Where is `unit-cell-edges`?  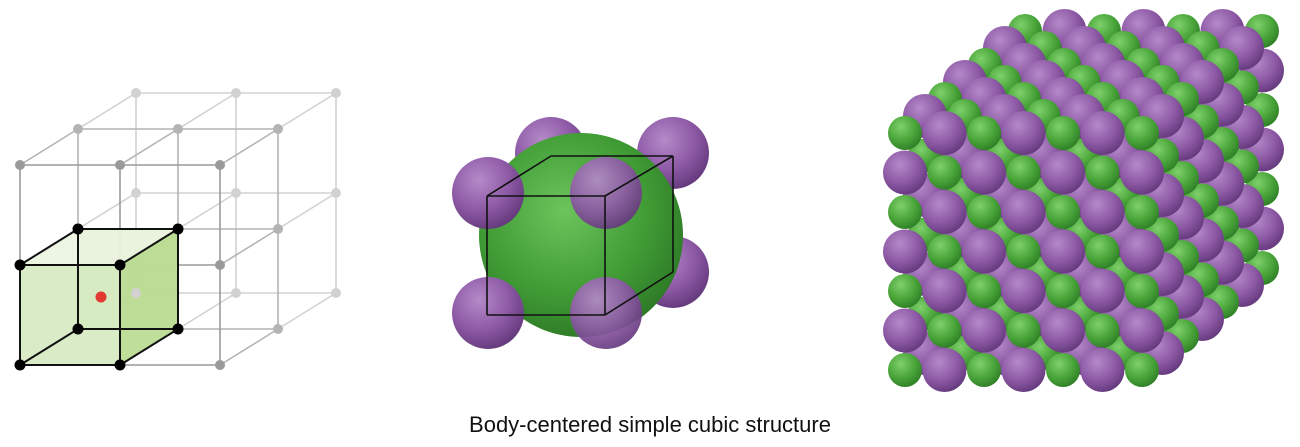 unit-cell-edges is located at coordinates (99, 297).